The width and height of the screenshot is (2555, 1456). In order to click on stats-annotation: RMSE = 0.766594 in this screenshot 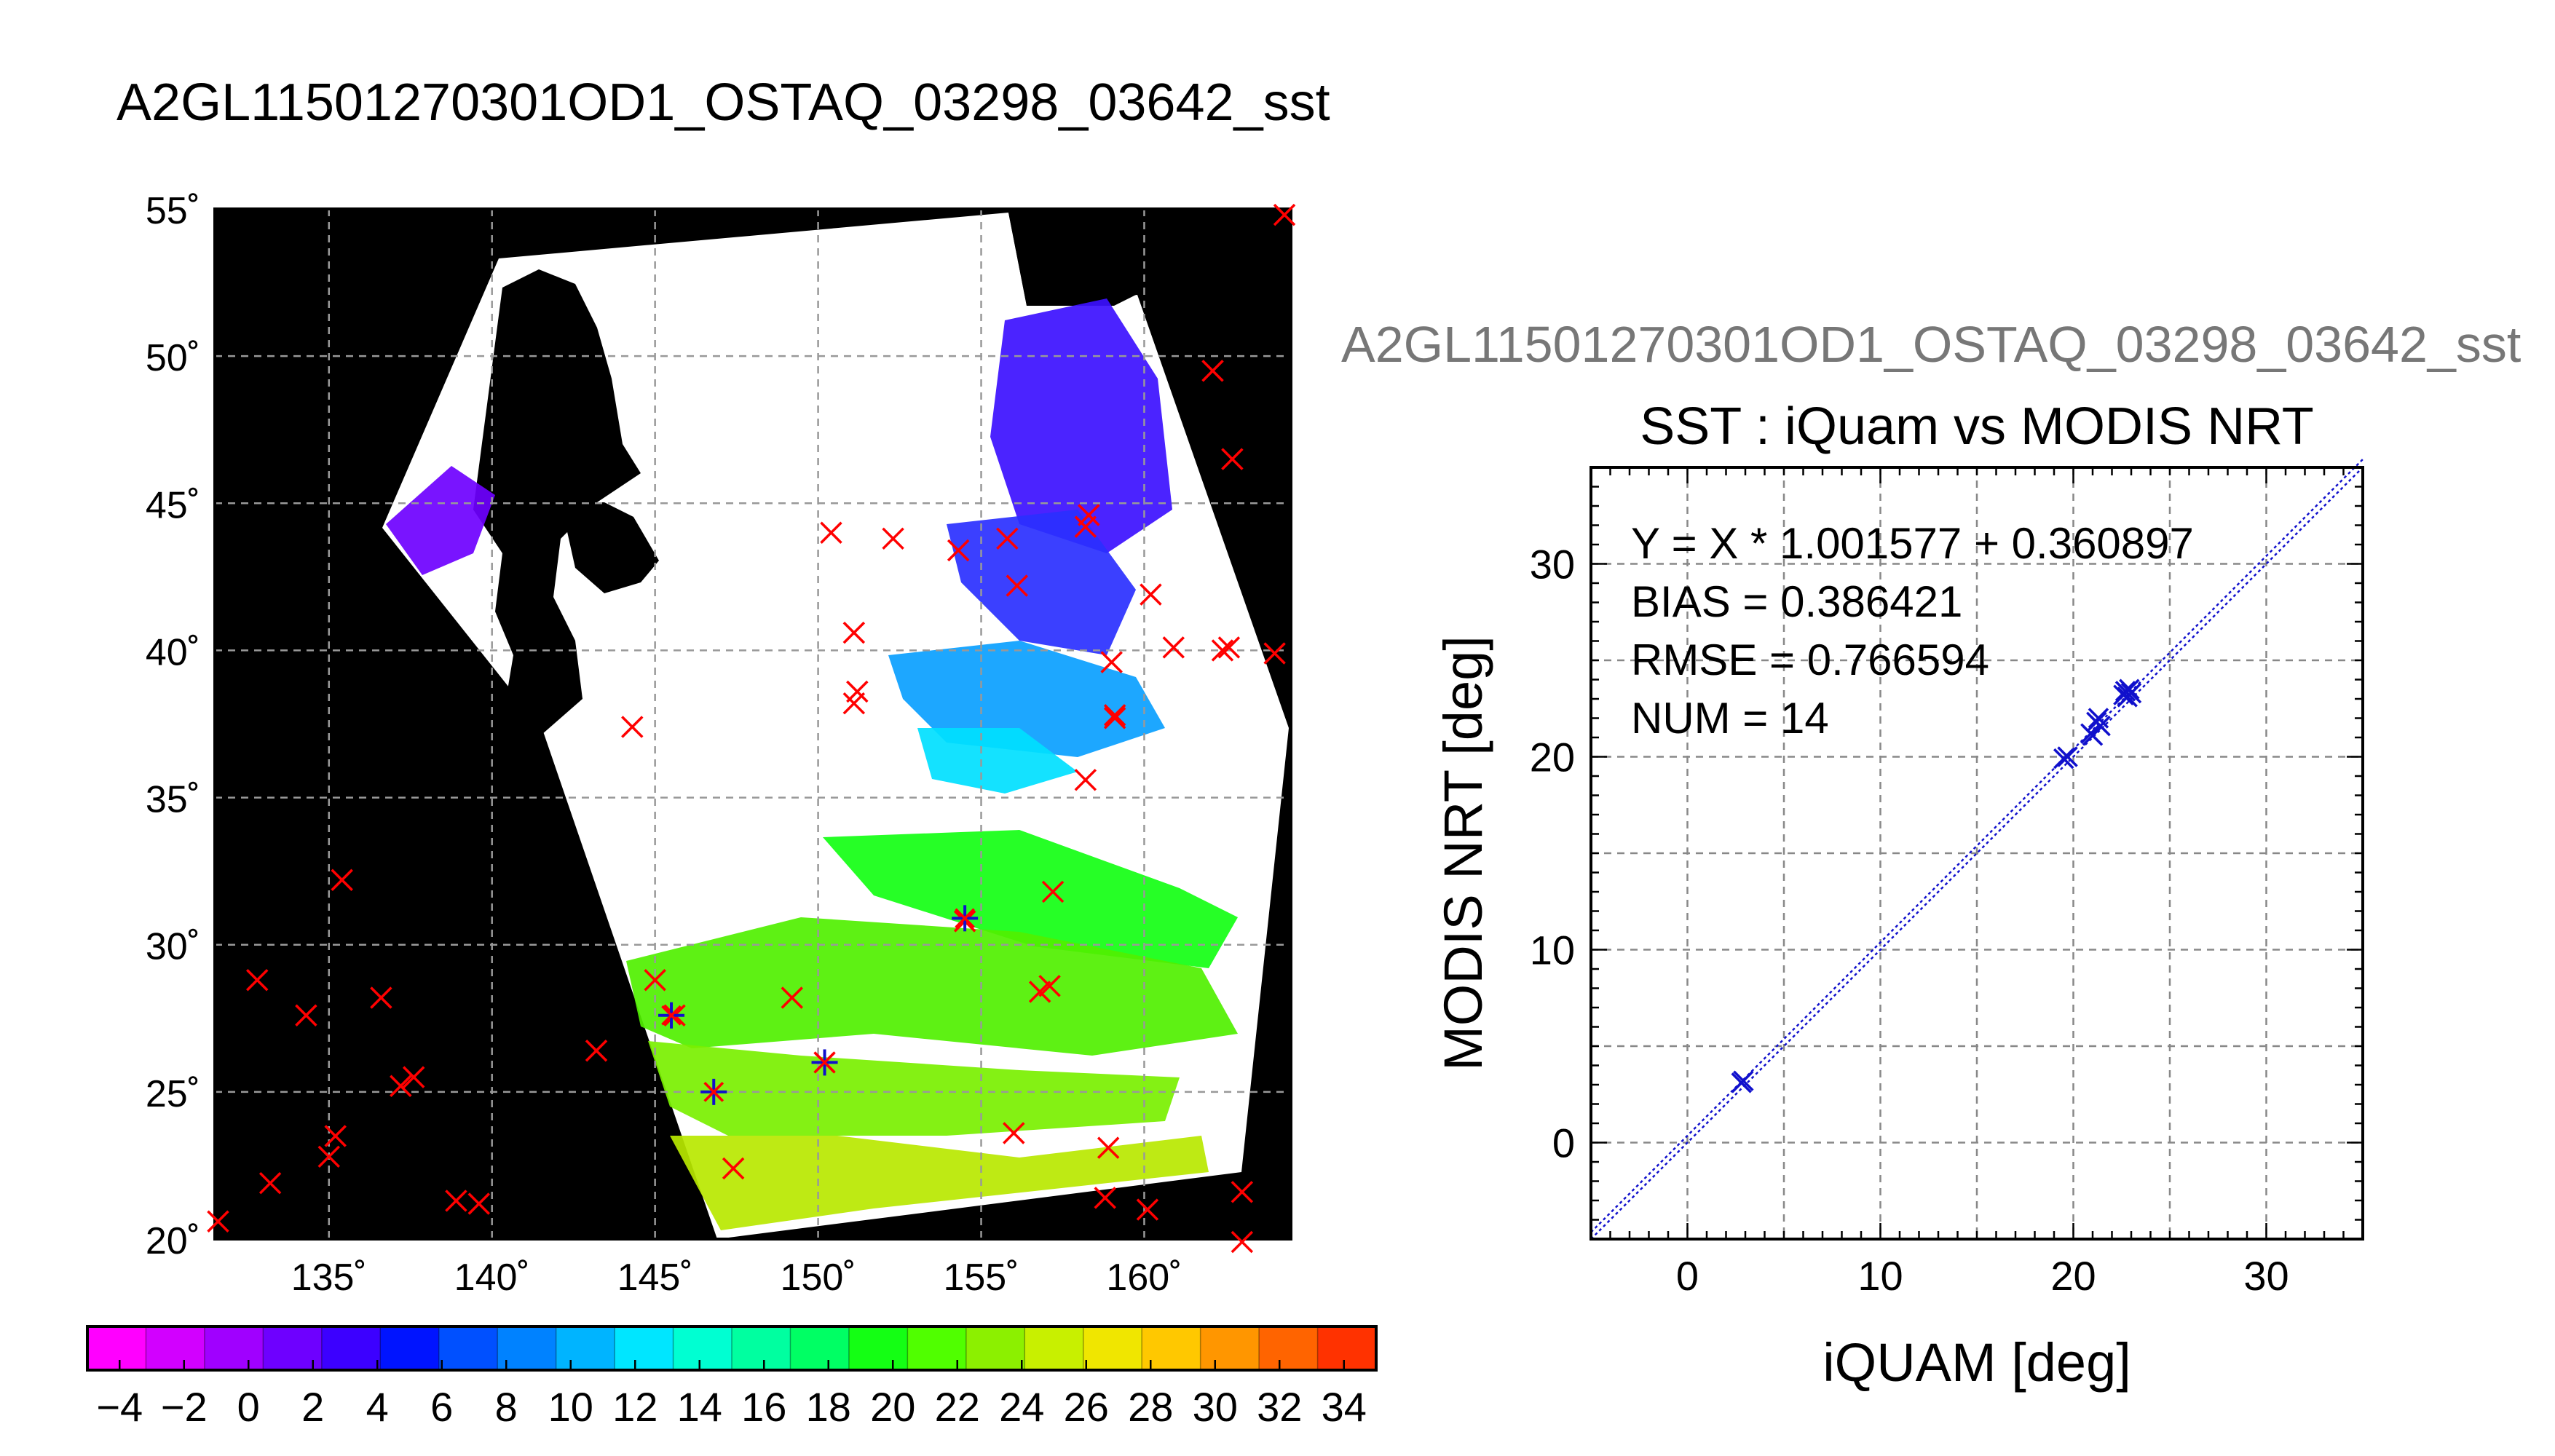, I will do `click(1810, 660)`.